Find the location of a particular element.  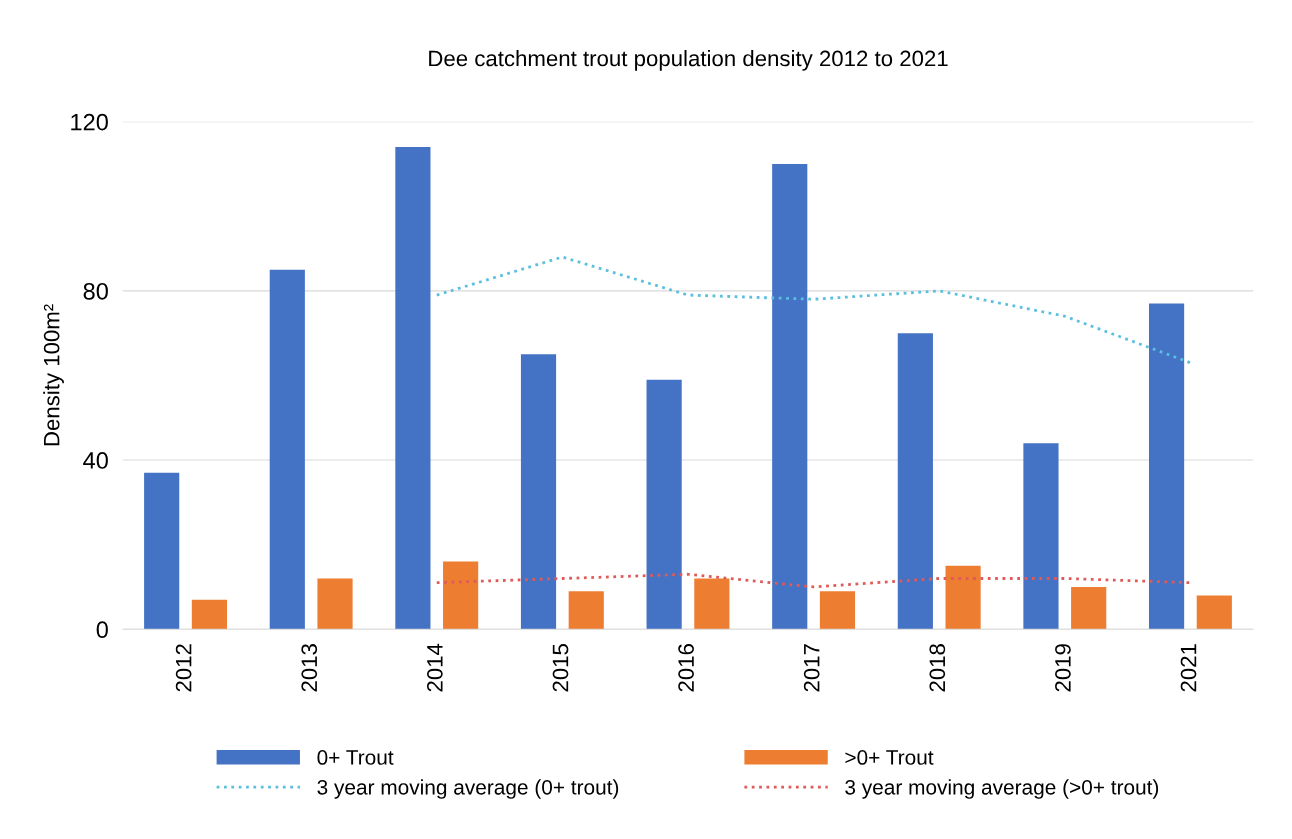

x-tick-label: 2015 is located at coordinates (560, 668).